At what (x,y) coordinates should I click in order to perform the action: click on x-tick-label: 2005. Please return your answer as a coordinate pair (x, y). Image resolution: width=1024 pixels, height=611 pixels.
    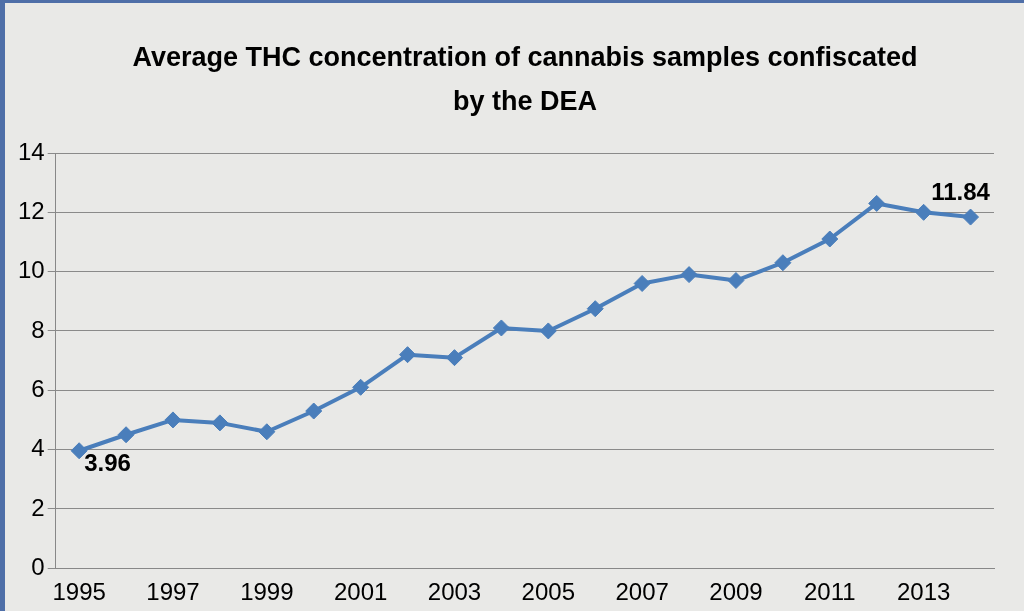
    Looking at the image, I should click on (548, 592).